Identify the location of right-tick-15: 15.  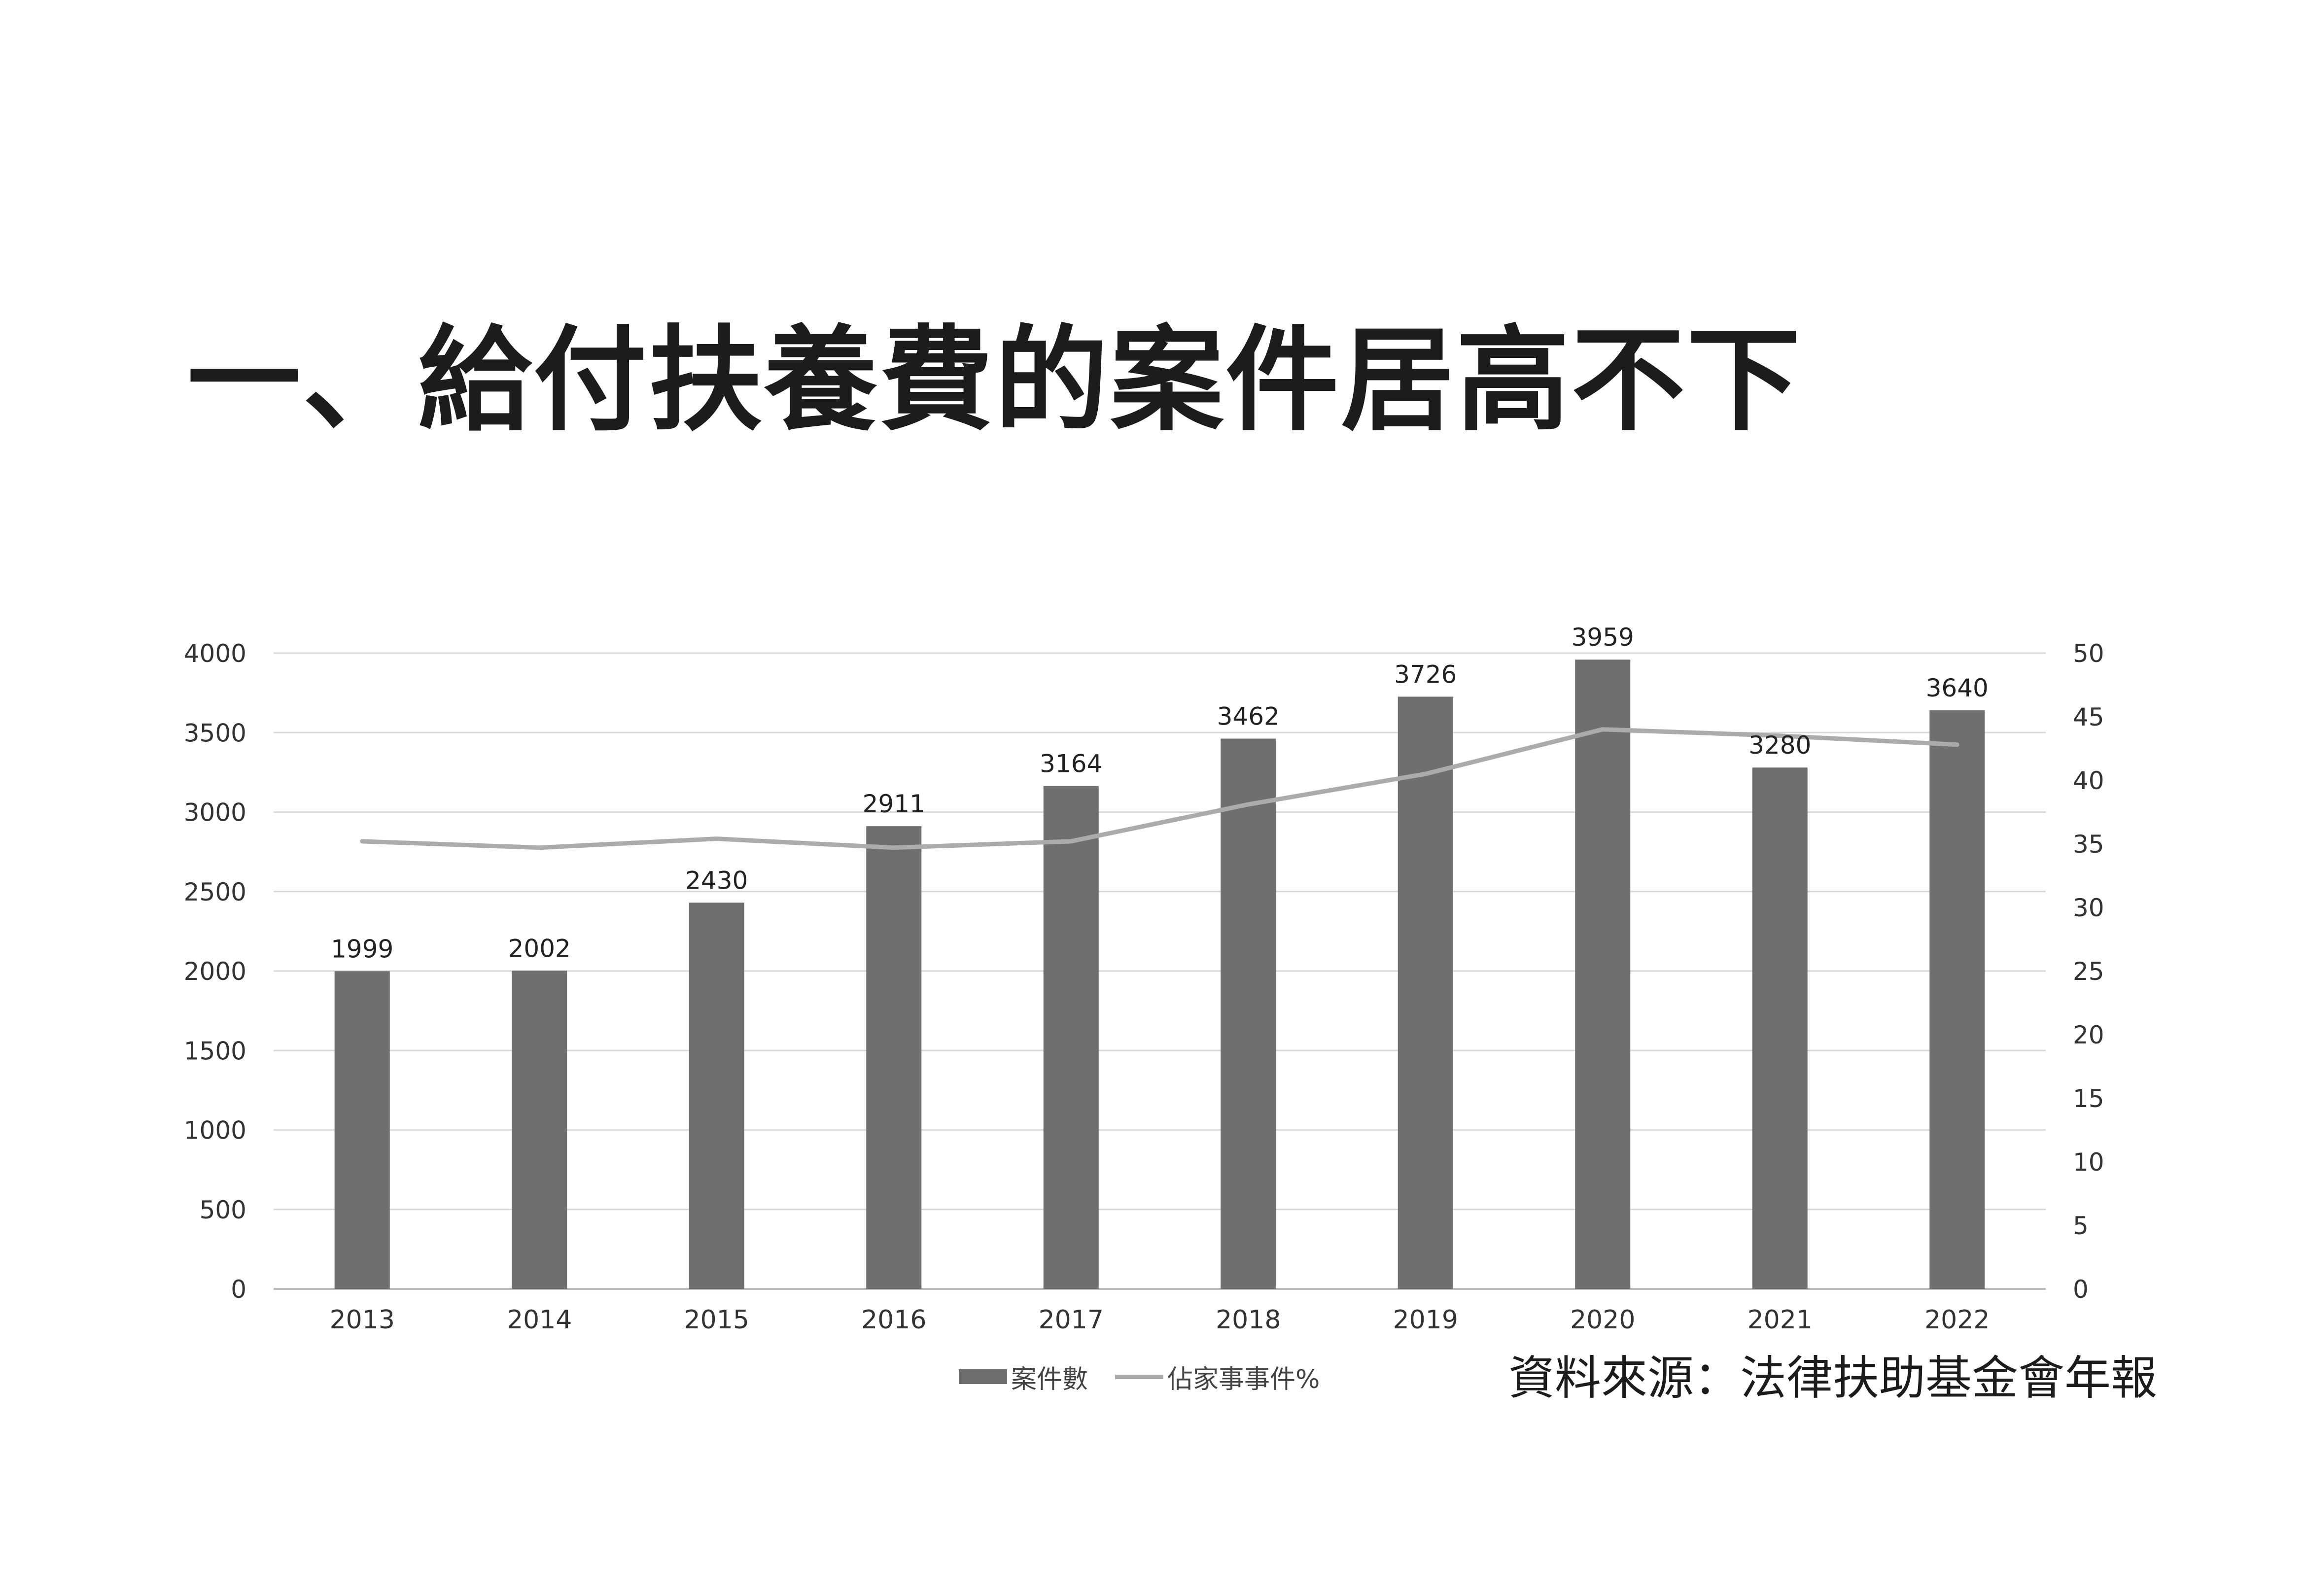
(2089, 1098).